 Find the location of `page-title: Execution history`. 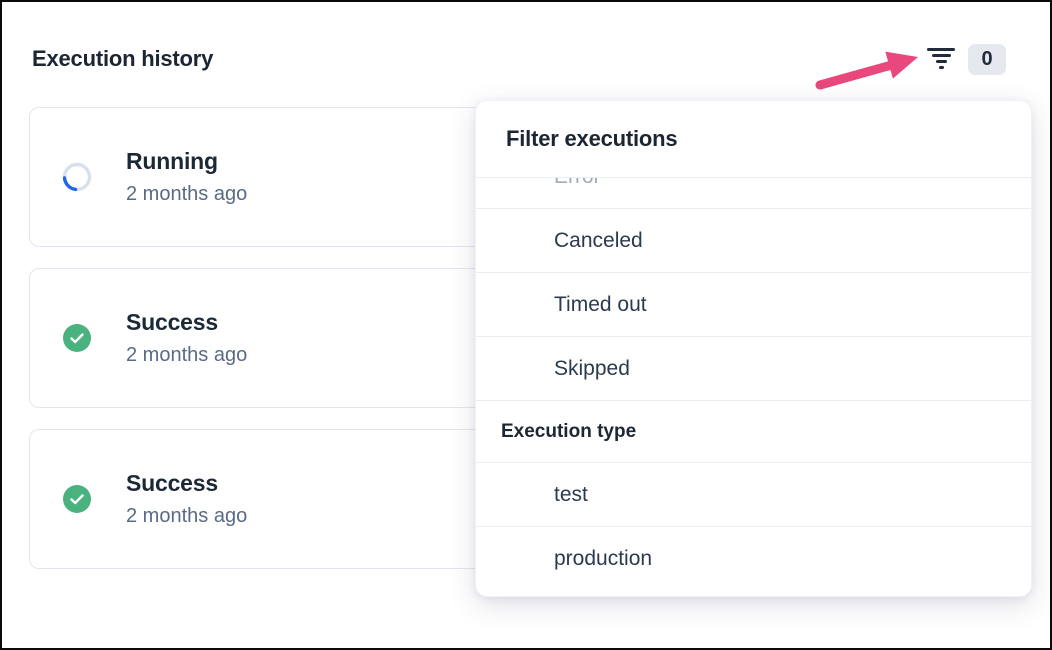

page-title: Execution history is located at coordinates (123, 58).